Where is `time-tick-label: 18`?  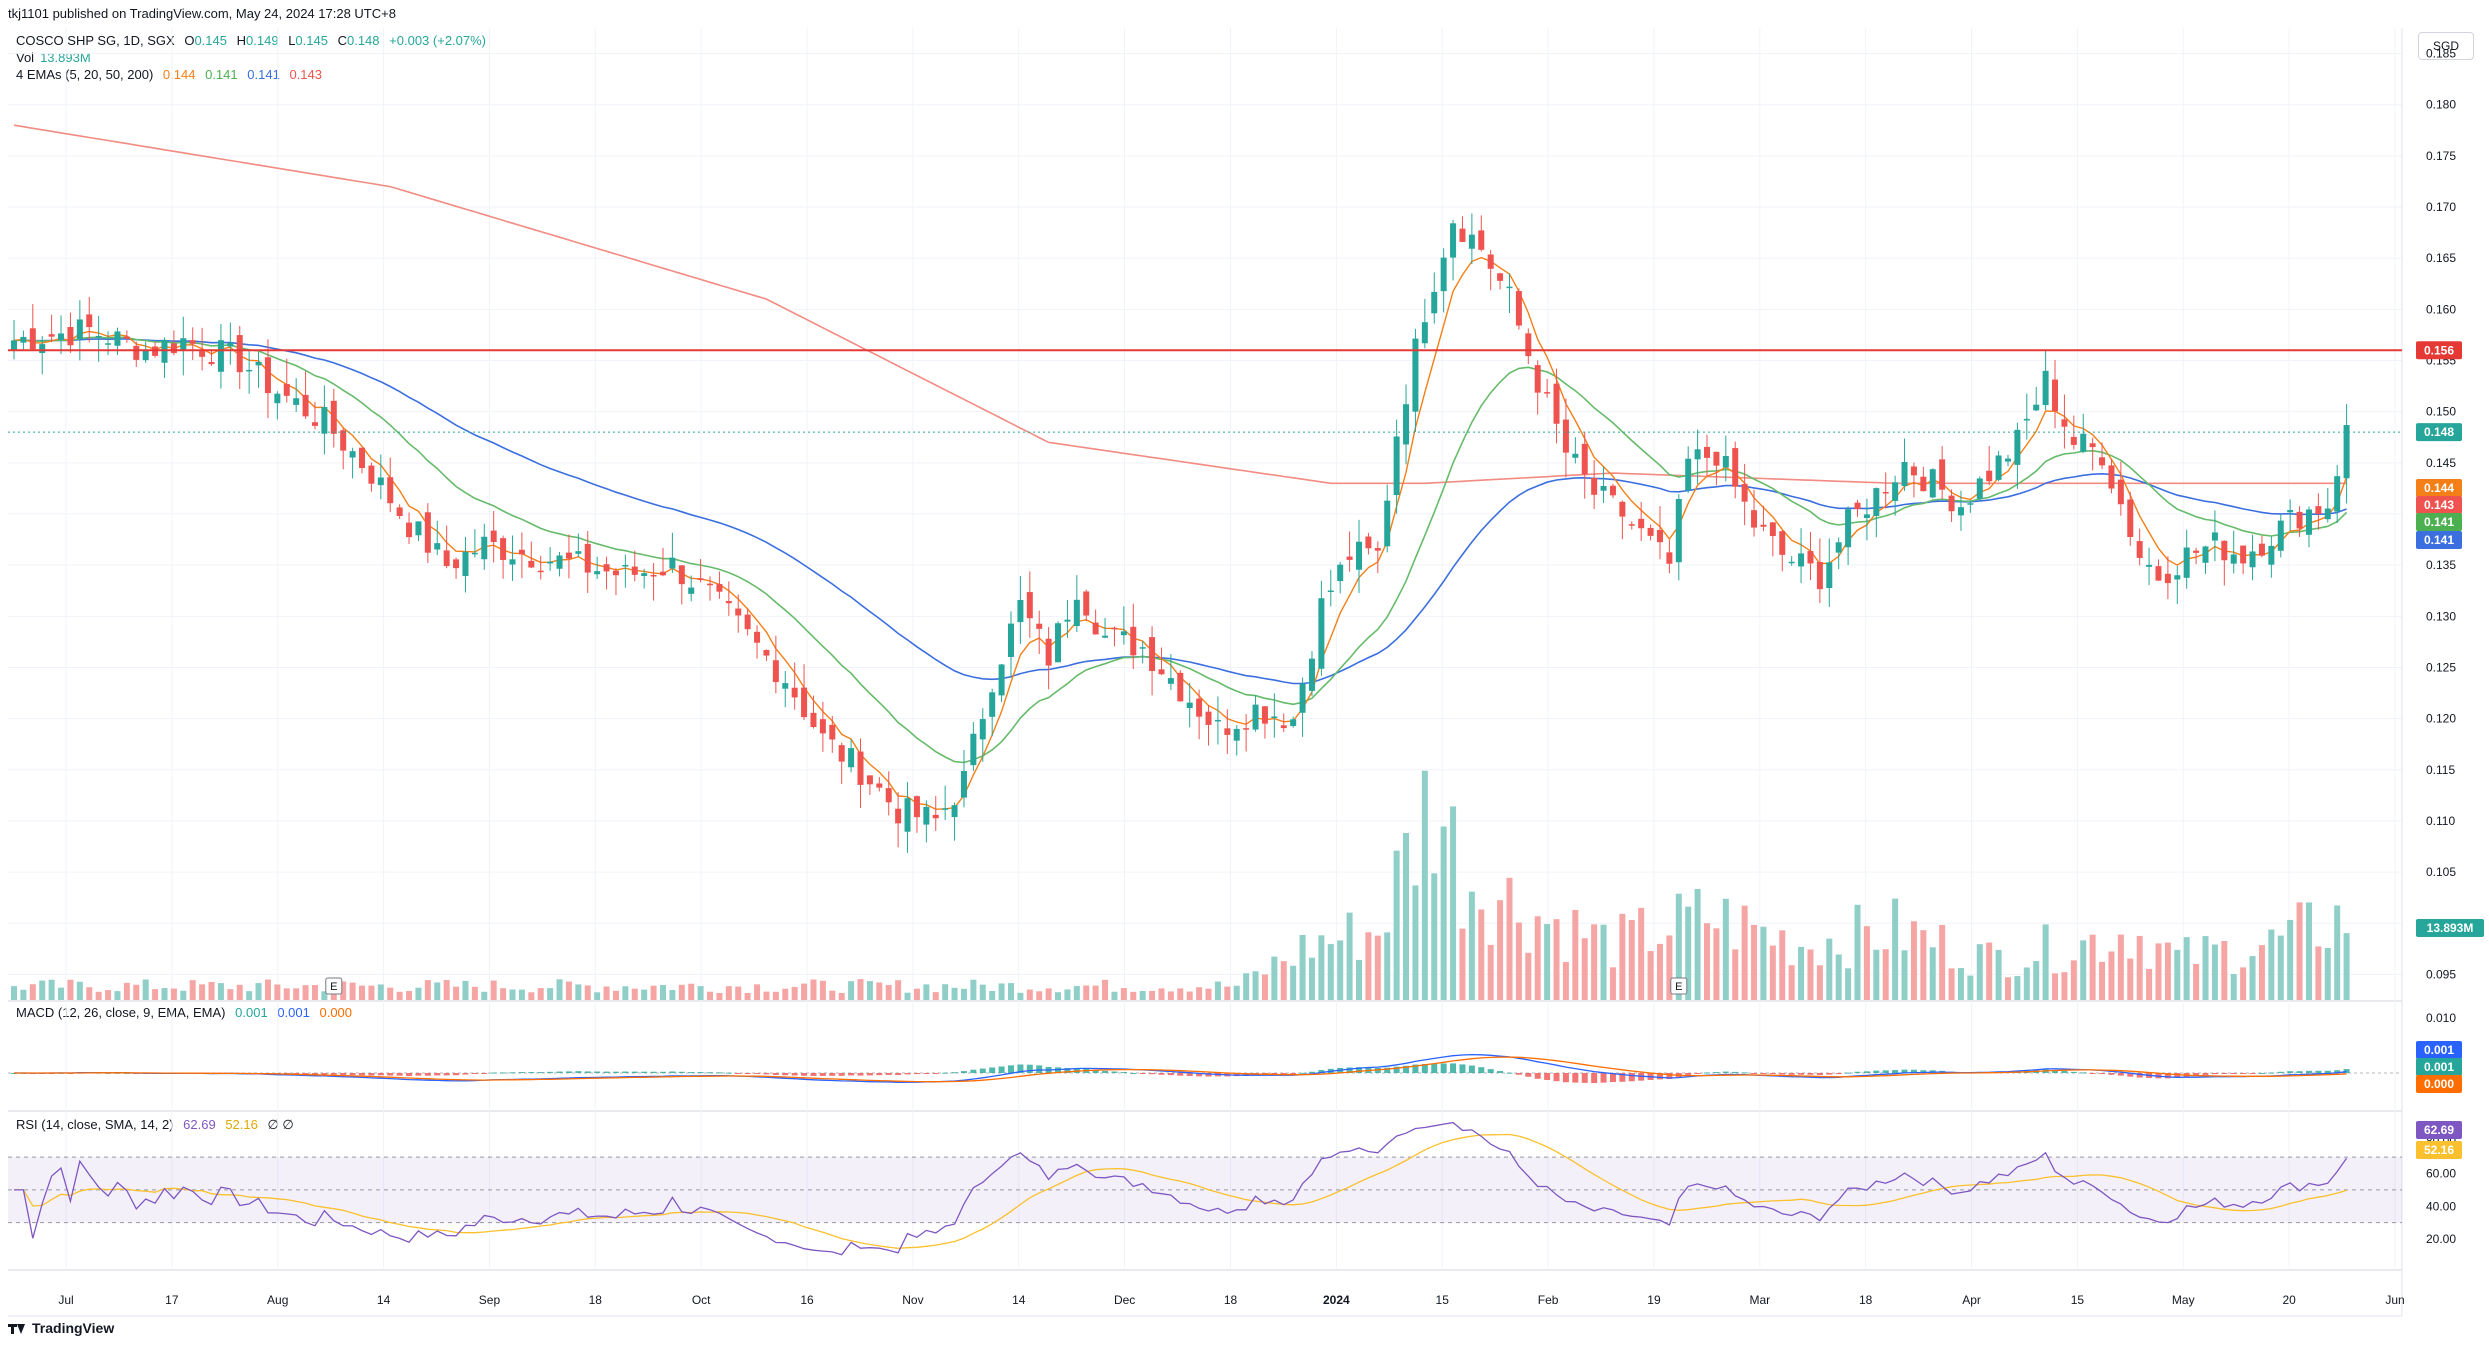
time-tick-label: 18 is located at coordinates (1231, 1300).